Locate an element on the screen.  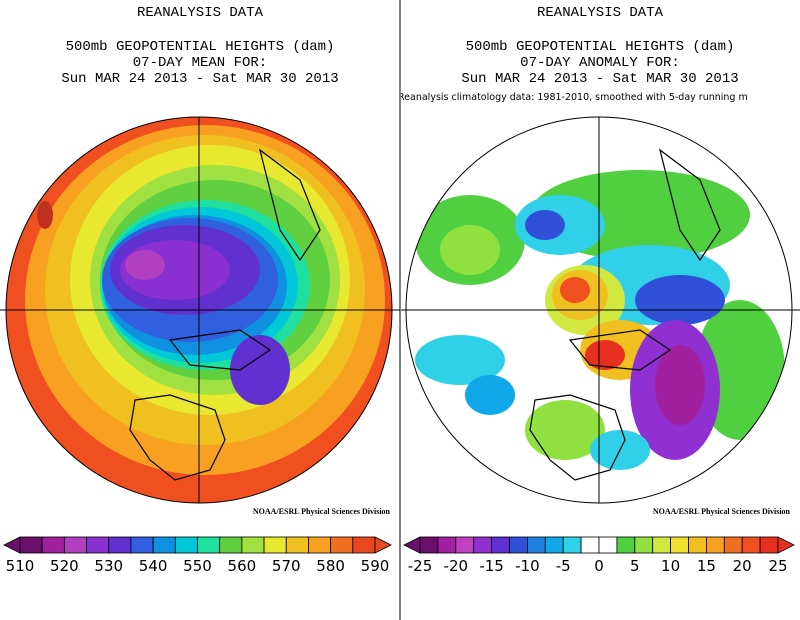
colorbar-label: 570 is located at coordinates (286, 566).